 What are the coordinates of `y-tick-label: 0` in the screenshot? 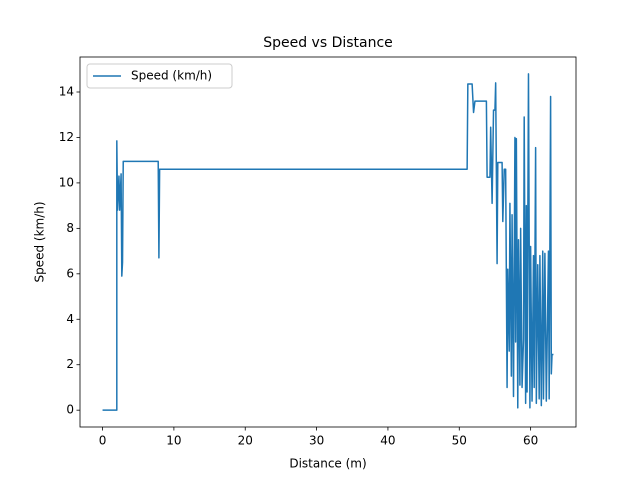 It's located at (70, 410).